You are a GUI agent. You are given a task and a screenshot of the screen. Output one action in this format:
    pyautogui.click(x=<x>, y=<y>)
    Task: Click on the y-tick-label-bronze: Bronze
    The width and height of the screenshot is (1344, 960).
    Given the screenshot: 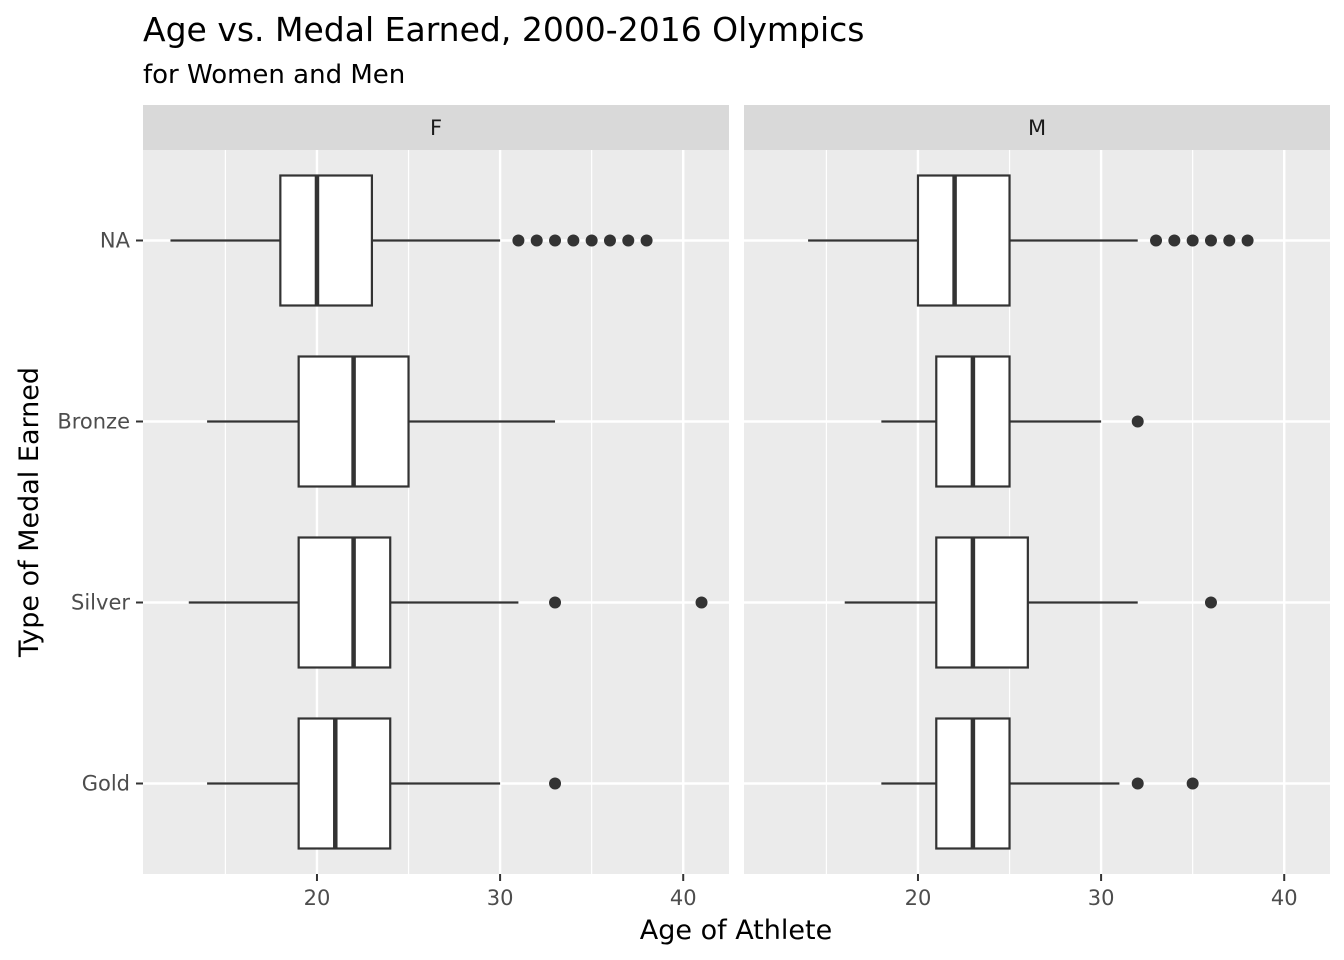 What is the action you would take?
    pyautogui.click(x=93, y=422)
    